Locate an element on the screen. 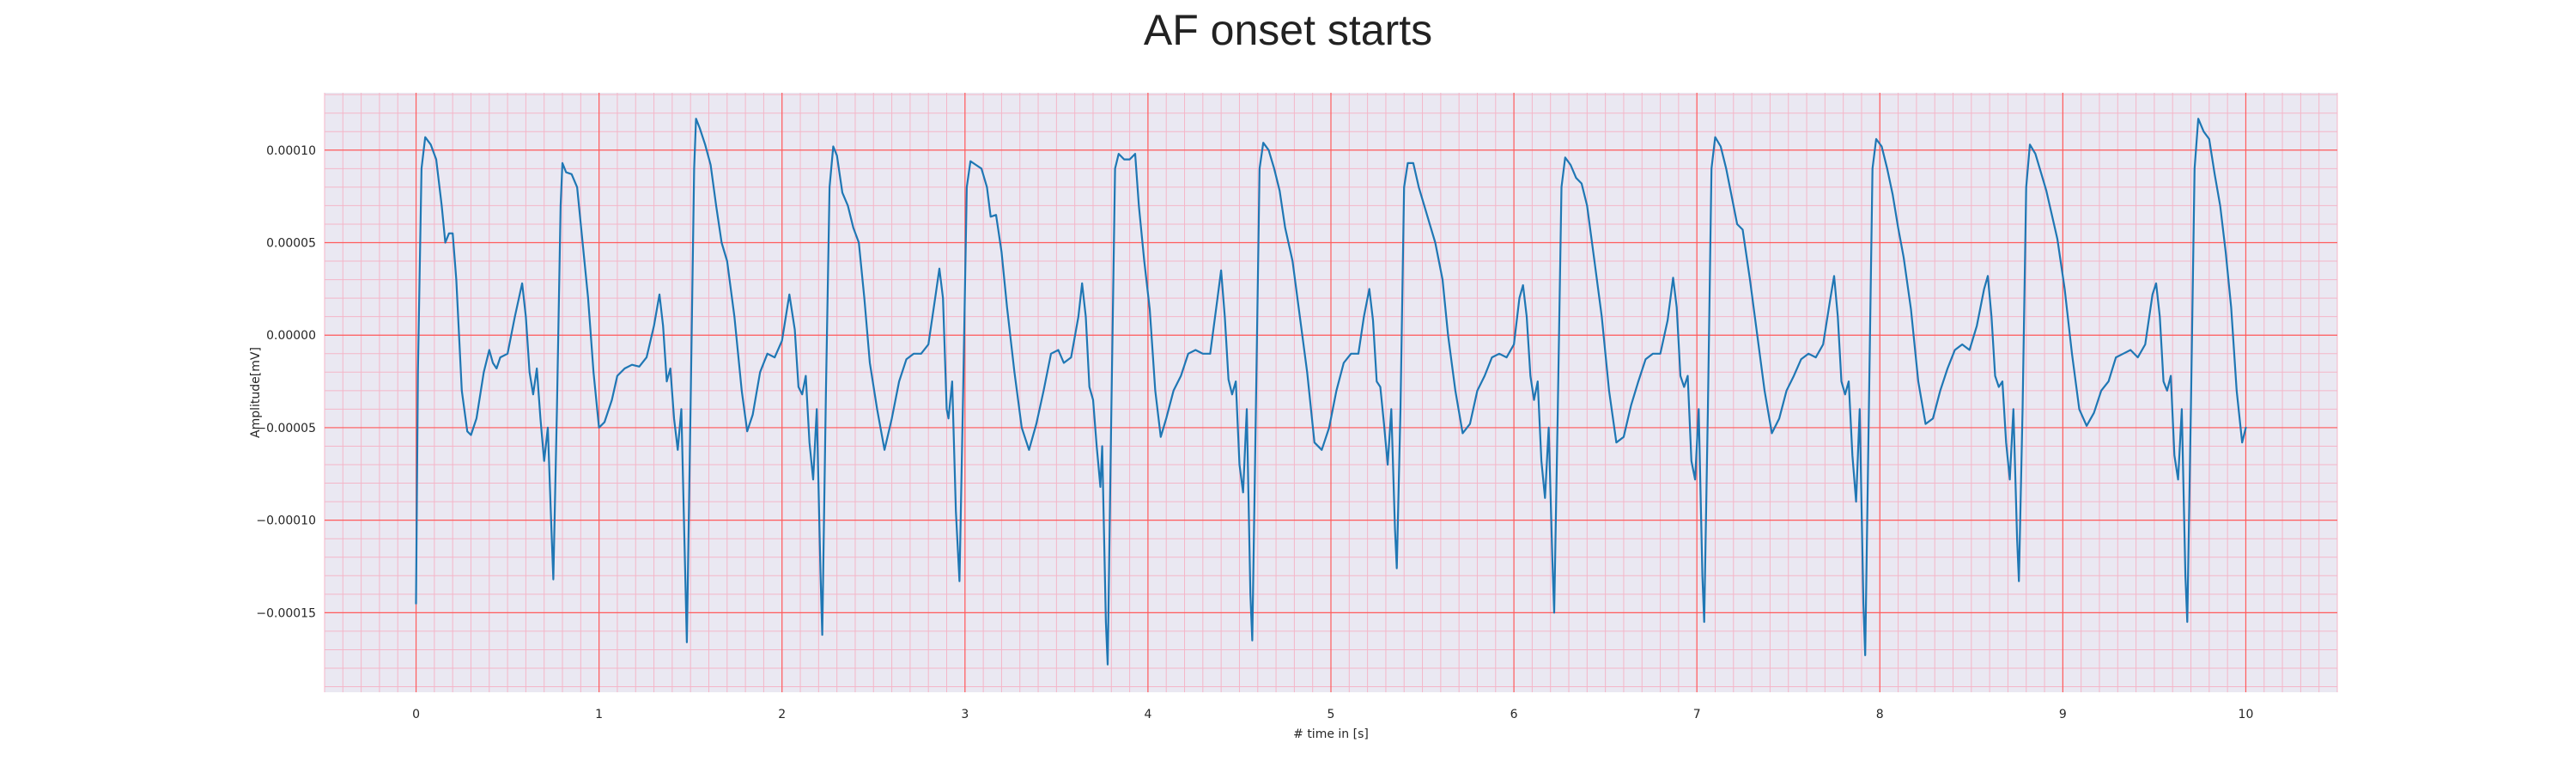 Image resolution: width=2576 pixels, height=773 pixels. x-tick-label: 5 is located at coordinates (1331, 714).